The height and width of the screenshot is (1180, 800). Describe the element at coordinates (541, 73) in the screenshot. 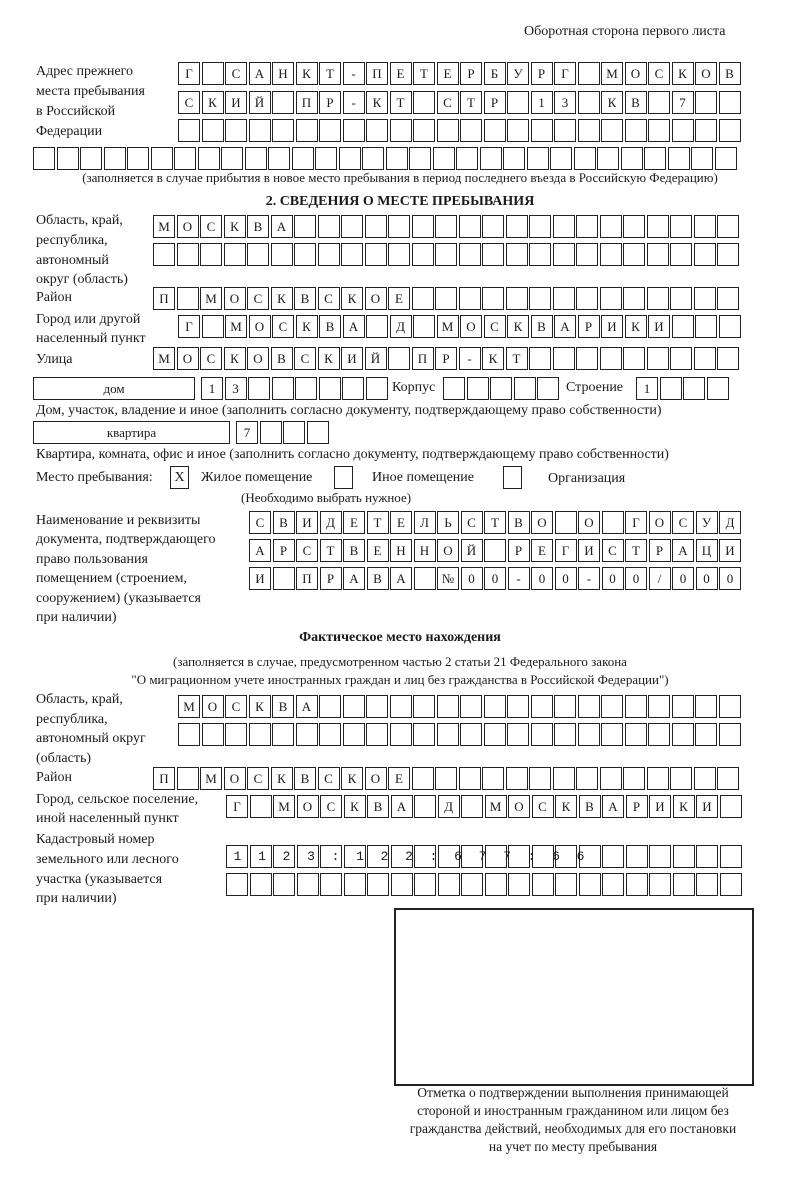

I see `char-cell: Р` at that location.